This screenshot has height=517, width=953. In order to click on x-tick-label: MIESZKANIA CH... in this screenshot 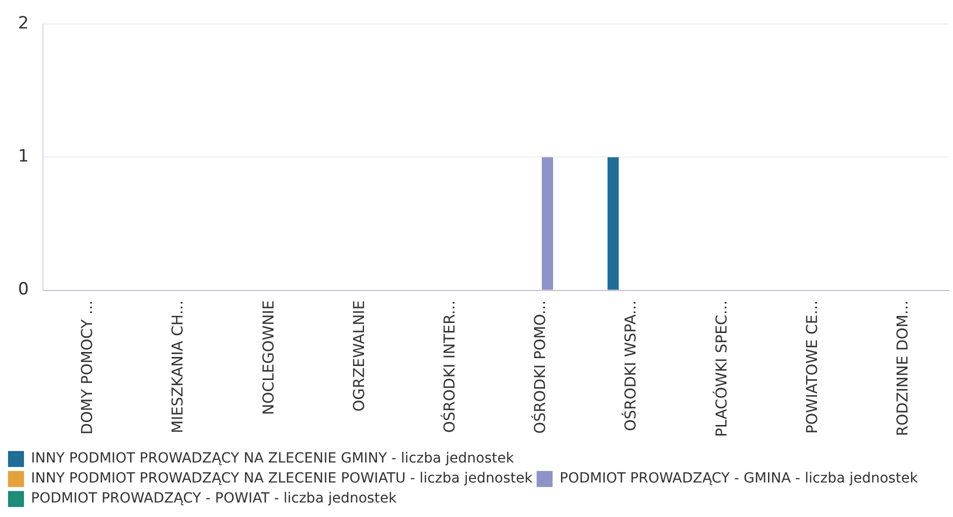, I will do `click(177, 367)`.